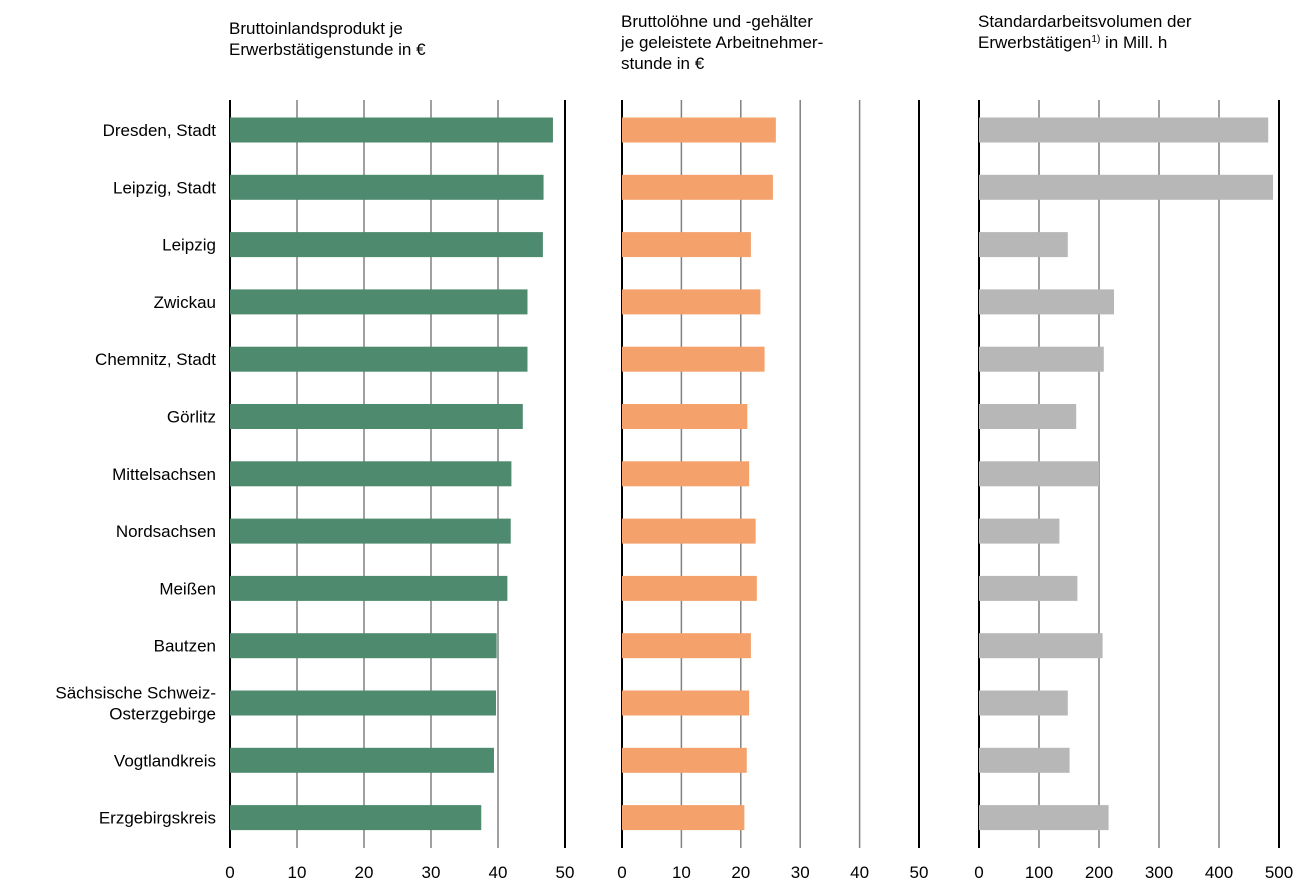 This screenshot has height=883, width=1311. I want to click on category-label-line: Vogtlandkreis, so click(165, 760).